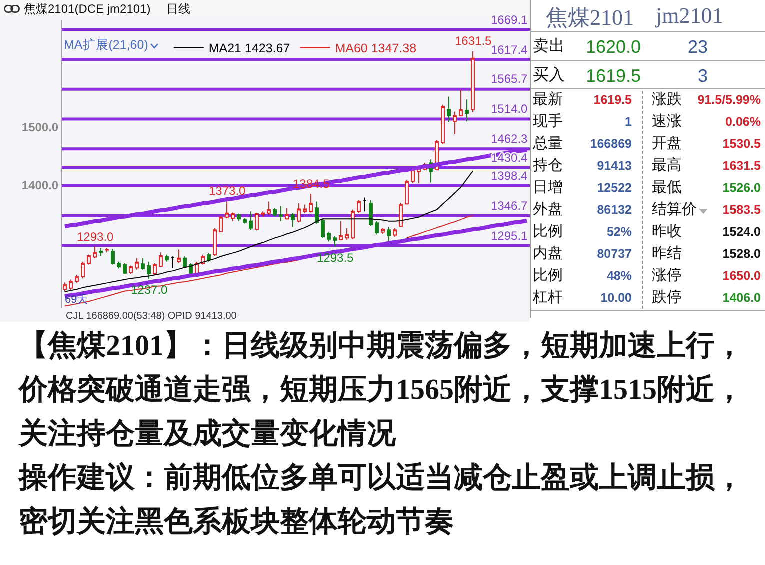  What do you see at coordinates (296, 188) in the screenshot?
I see `line-series` at bounding box center [296, 188].